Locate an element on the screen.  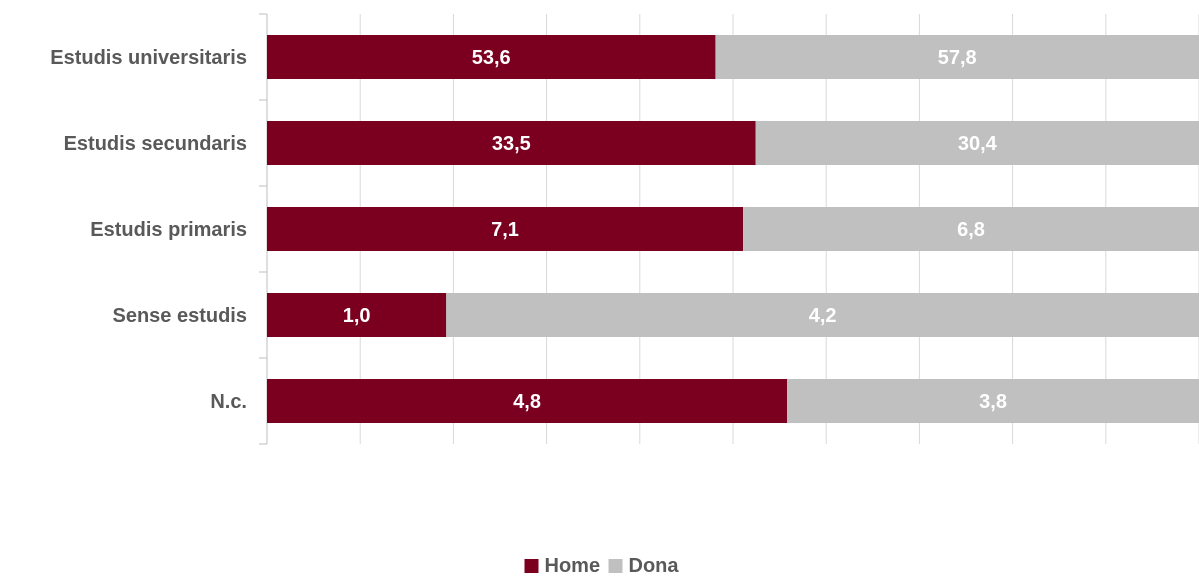
bar-dona-estudis-universitaris is located at coordinates (957, 57).